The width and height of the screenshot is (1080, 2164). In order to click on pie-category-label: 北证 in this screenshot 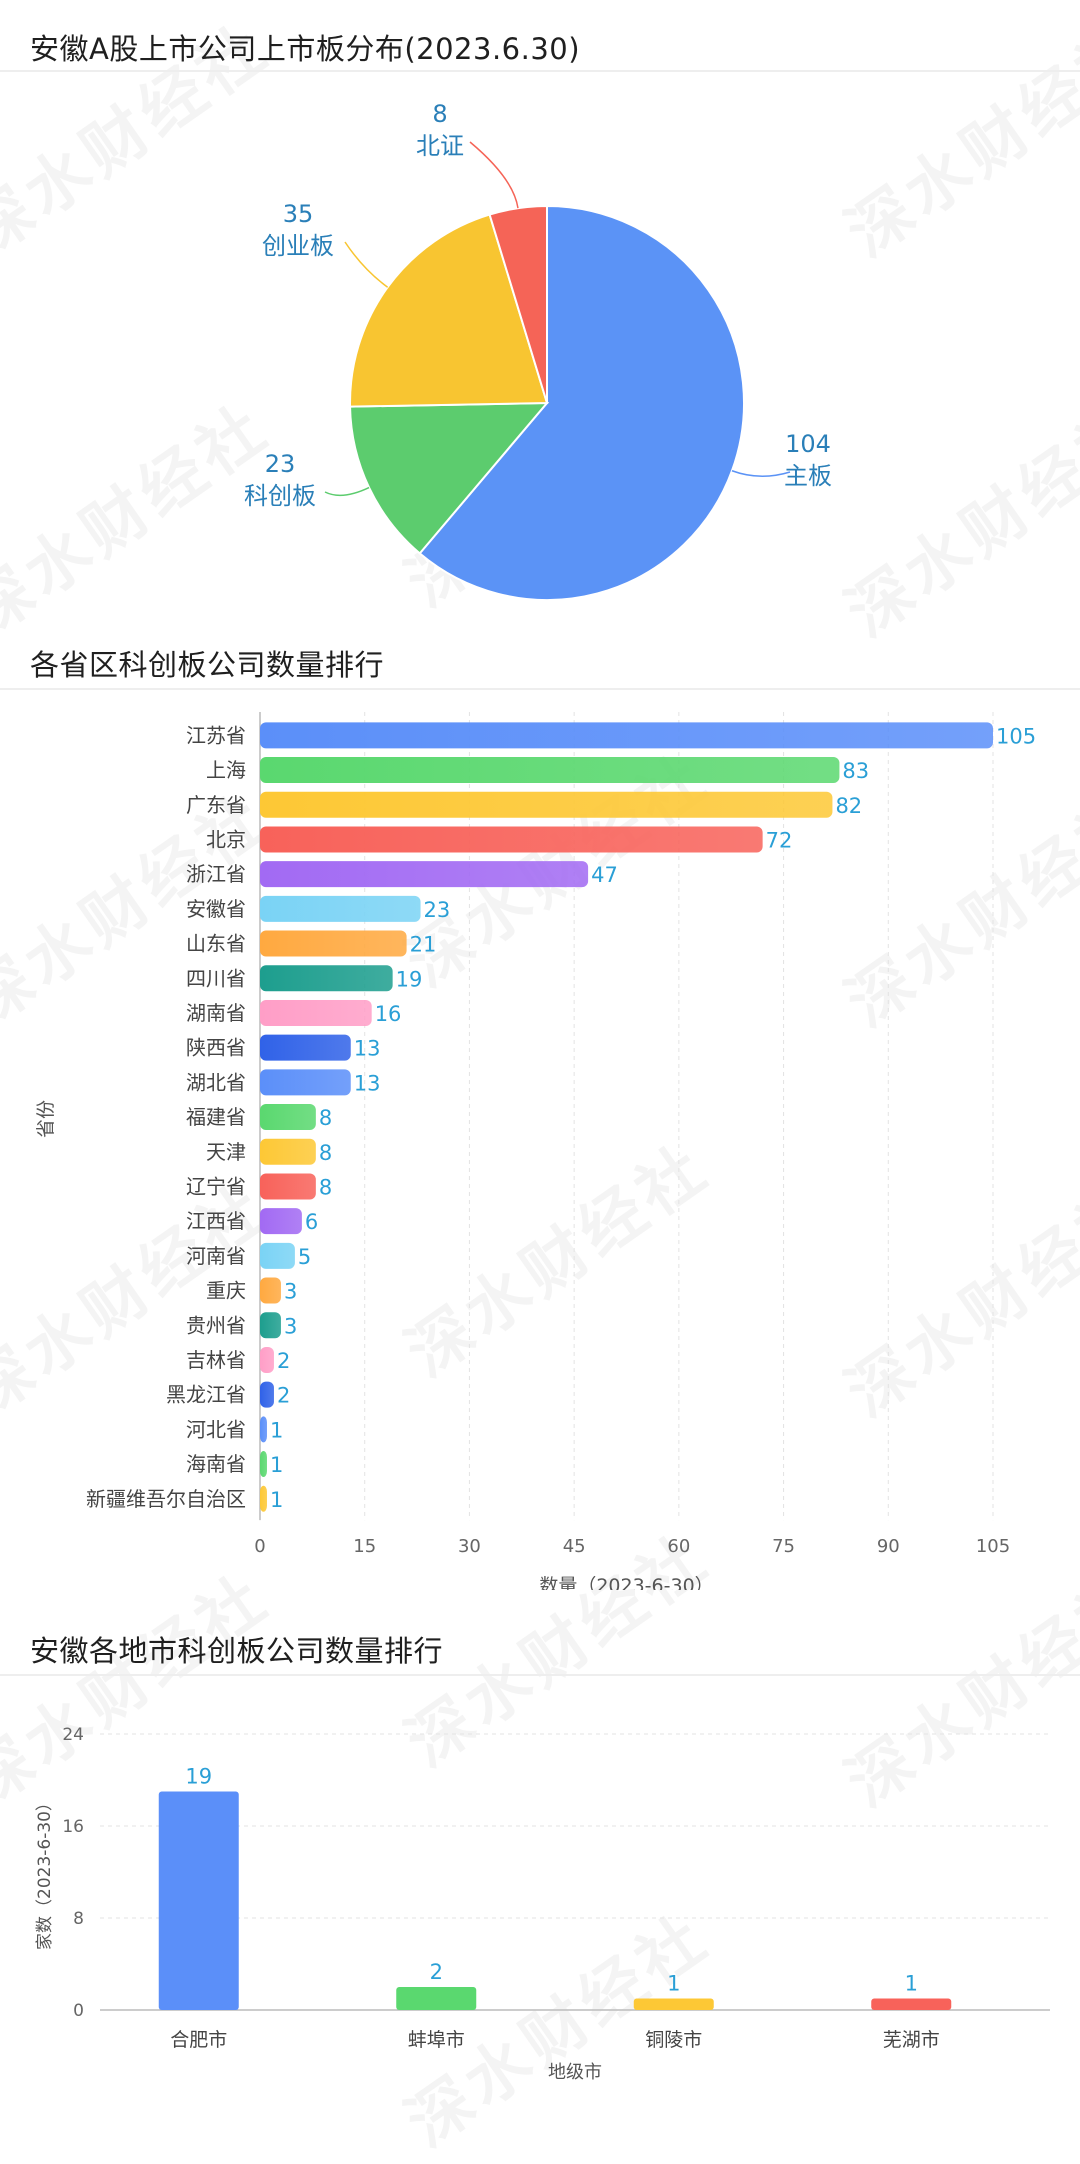, I will do `click(440, 146)`.